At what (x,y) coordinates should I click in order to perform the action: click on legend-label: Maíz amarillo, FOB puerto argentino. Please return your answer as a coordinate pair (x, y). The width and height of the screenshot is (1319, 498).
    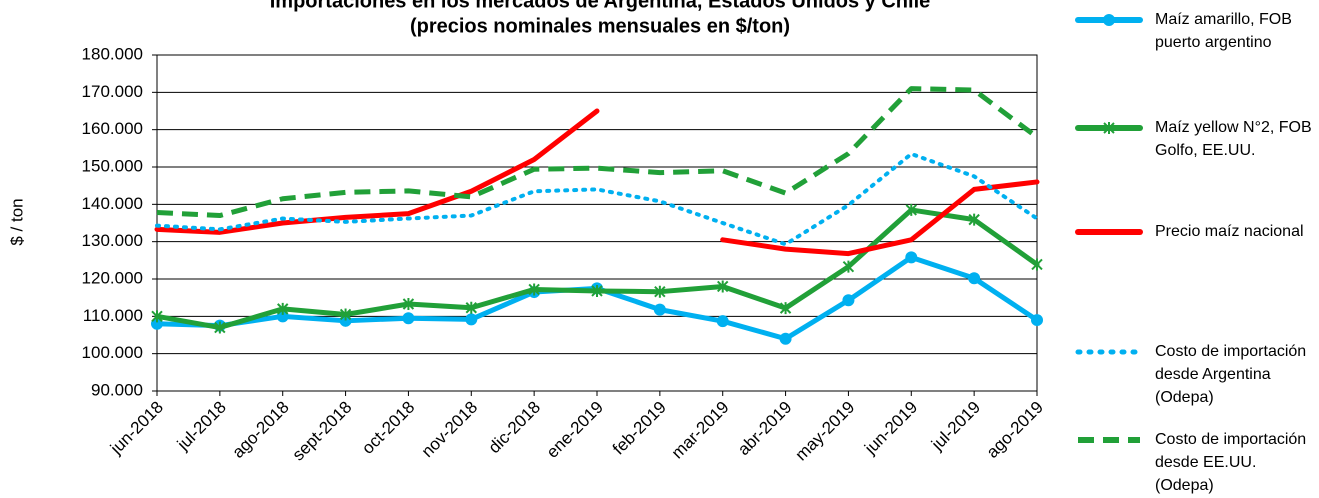
    Looking at the image, I should click on (1223, 31).